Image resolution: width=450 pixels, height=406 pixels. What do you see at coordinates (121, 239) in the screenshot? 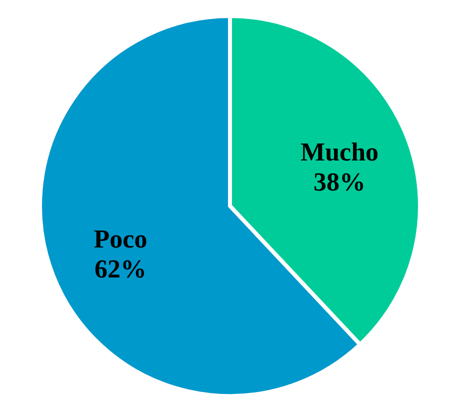
I see `slice-label: Poco` at bounding box center [121, 239].